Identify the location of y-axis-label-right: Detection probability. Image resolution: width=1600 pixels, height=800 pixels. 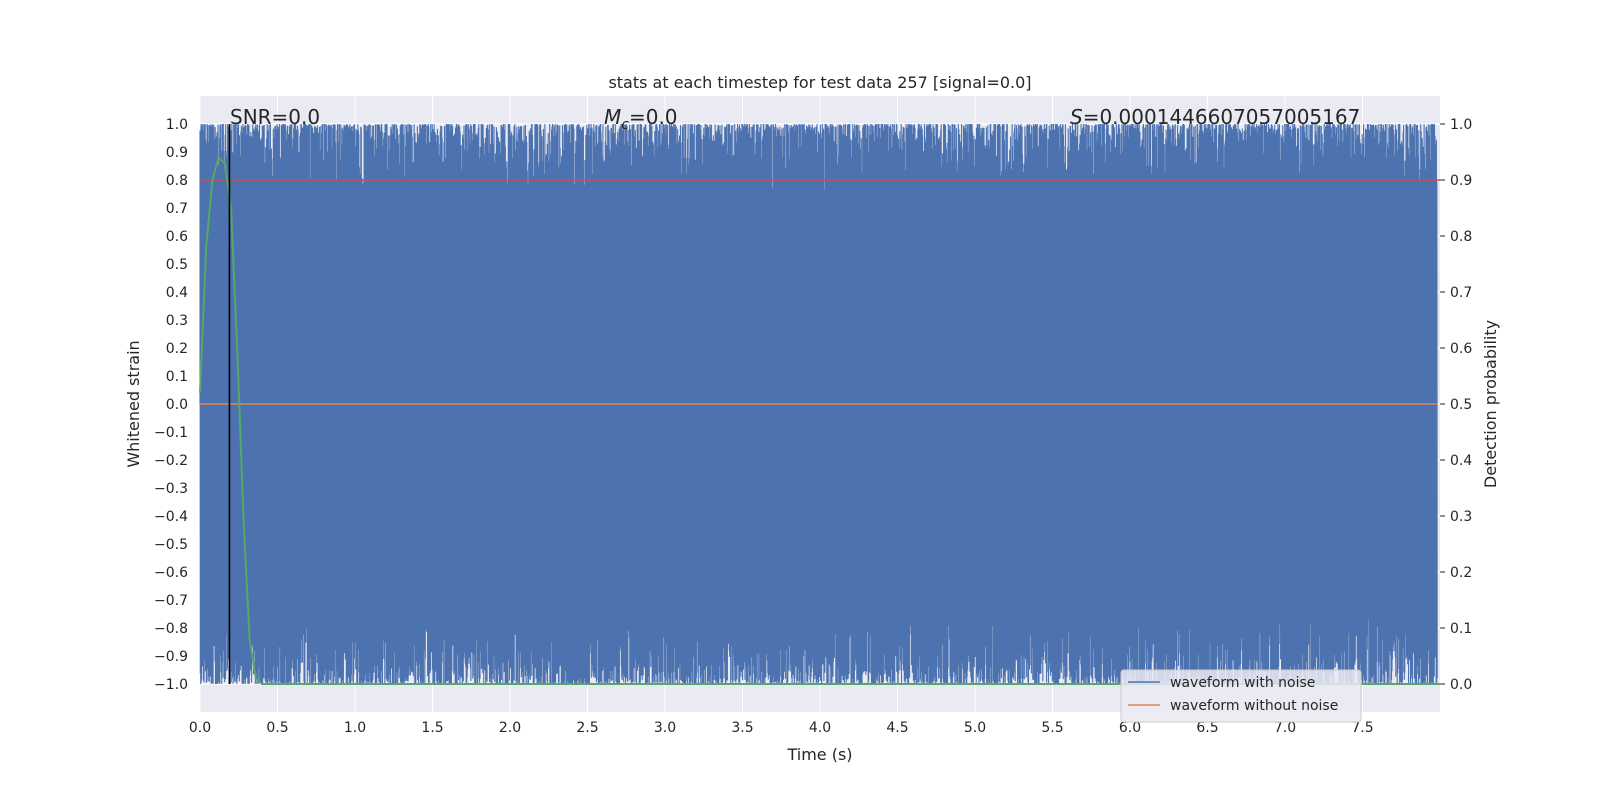
(1490, 404).